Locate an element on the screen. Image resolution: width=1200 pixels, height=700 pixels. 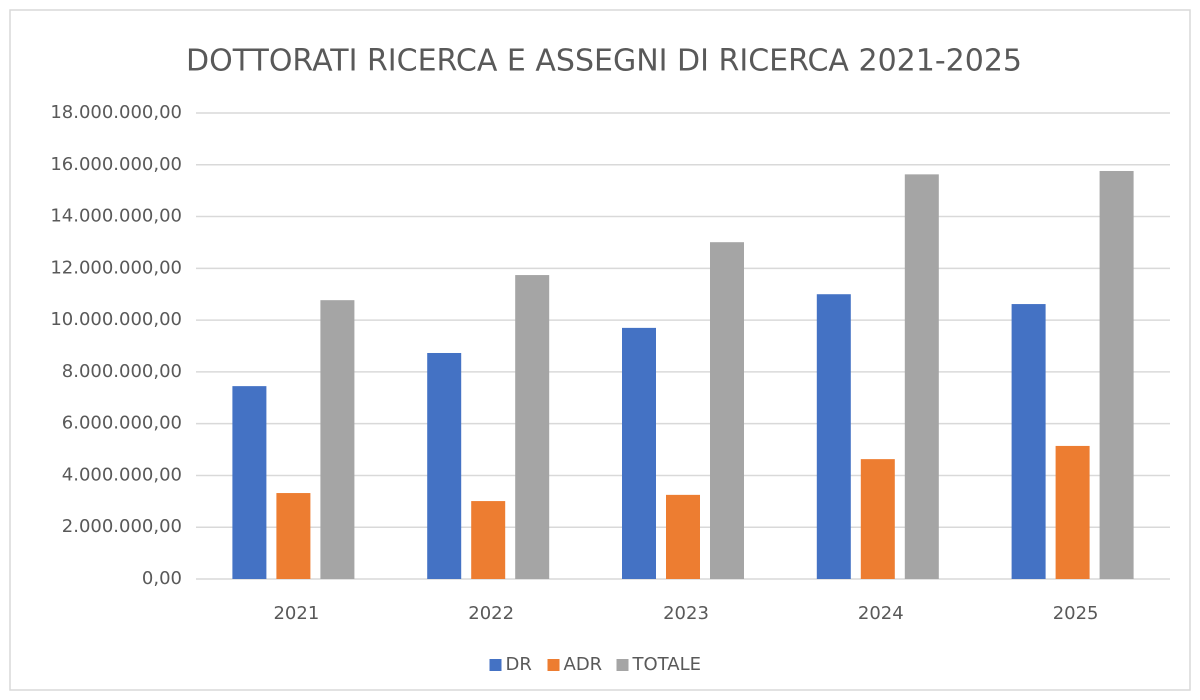
x-tick-label: 2021 is located at coordinates (296, 613).